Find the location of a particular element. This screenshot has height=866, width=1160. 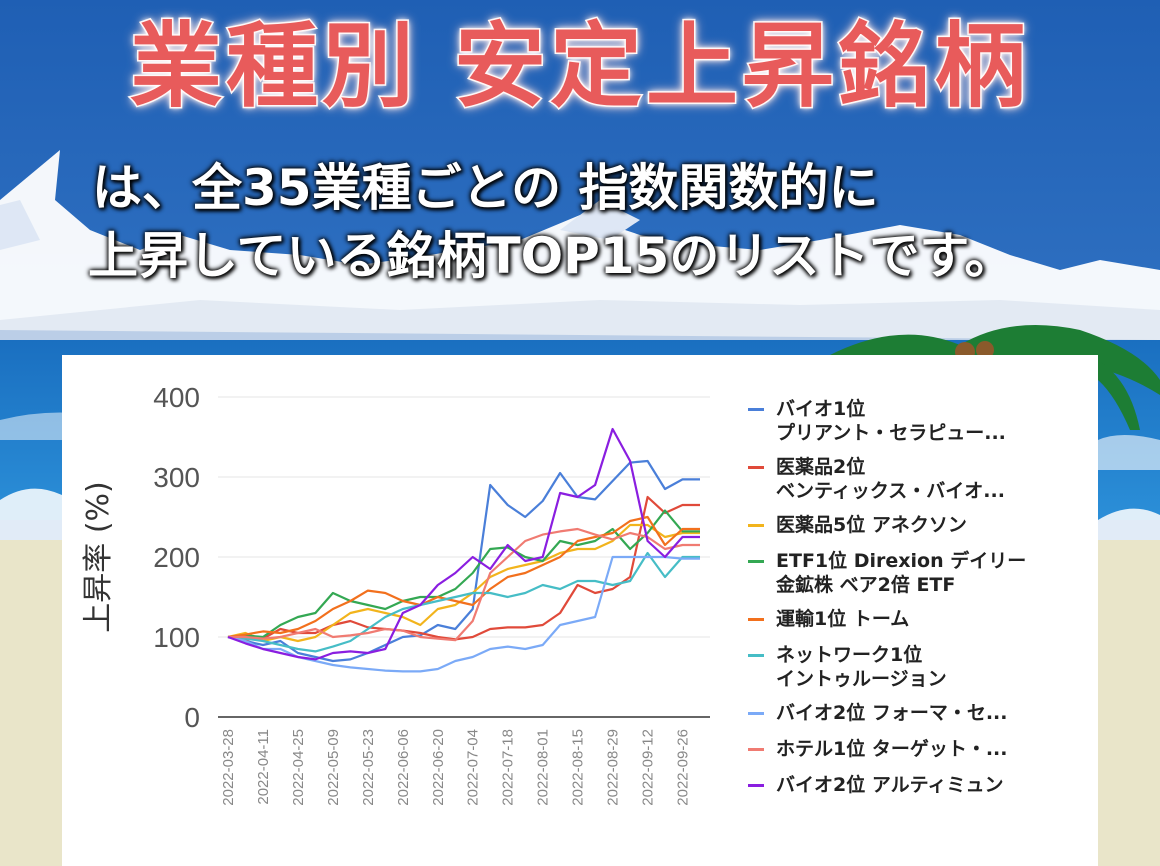

y-tick-label: 0 is located at coordinates (192, 717).